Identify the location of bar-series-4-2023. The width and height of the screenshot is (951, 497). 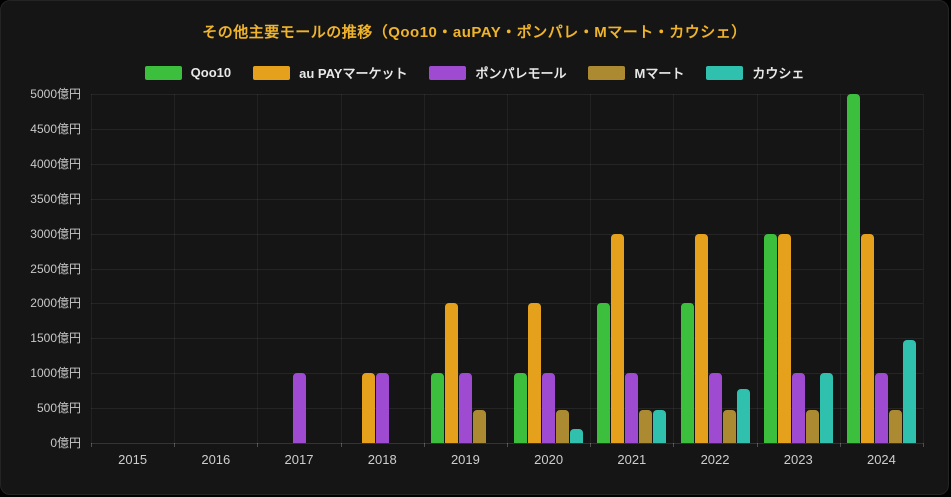
(826, 408).